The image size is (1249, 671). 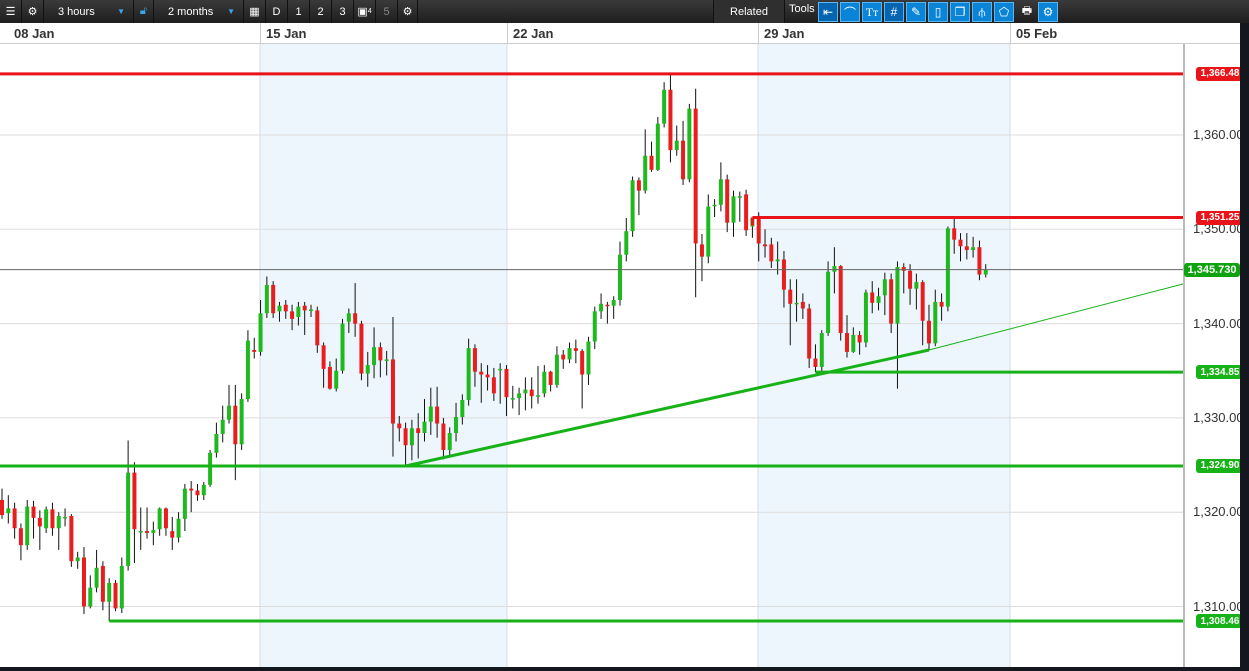 I want to click on calendar-icon: ▦, so click(x=255, y=11).